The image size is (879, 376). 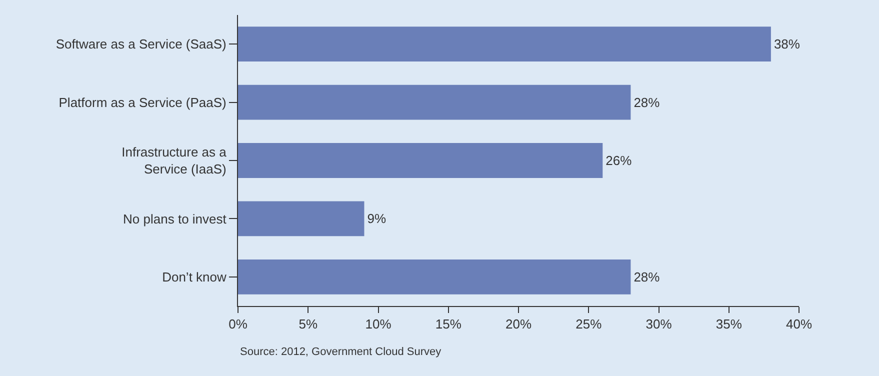 What do you see at coordinates (518, 324) in the screenshot?
I see `x-tick-label: 20%` at bounding box center [518, 324].